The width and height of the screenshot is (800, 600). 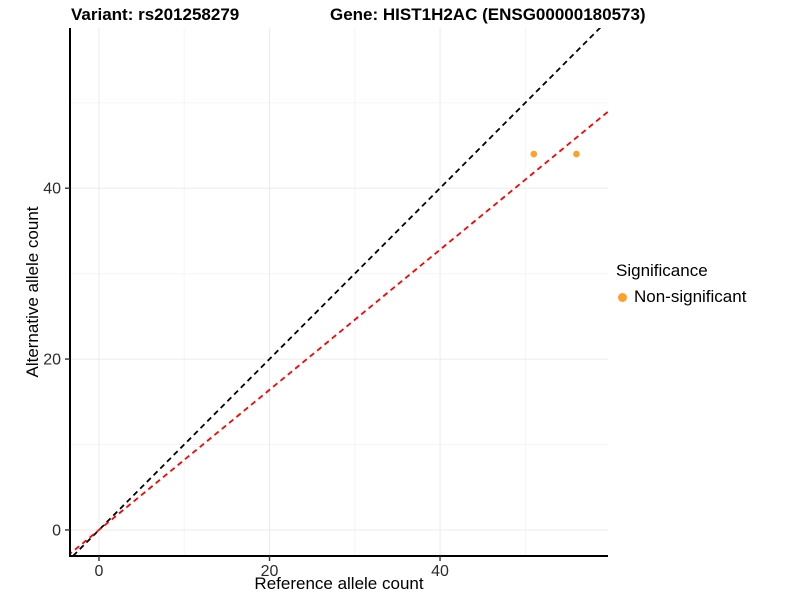 What do you see at coordinates (52, 189) in the screenshot?
I see `y-tick-label: 40` at bounding box center [52, 189].